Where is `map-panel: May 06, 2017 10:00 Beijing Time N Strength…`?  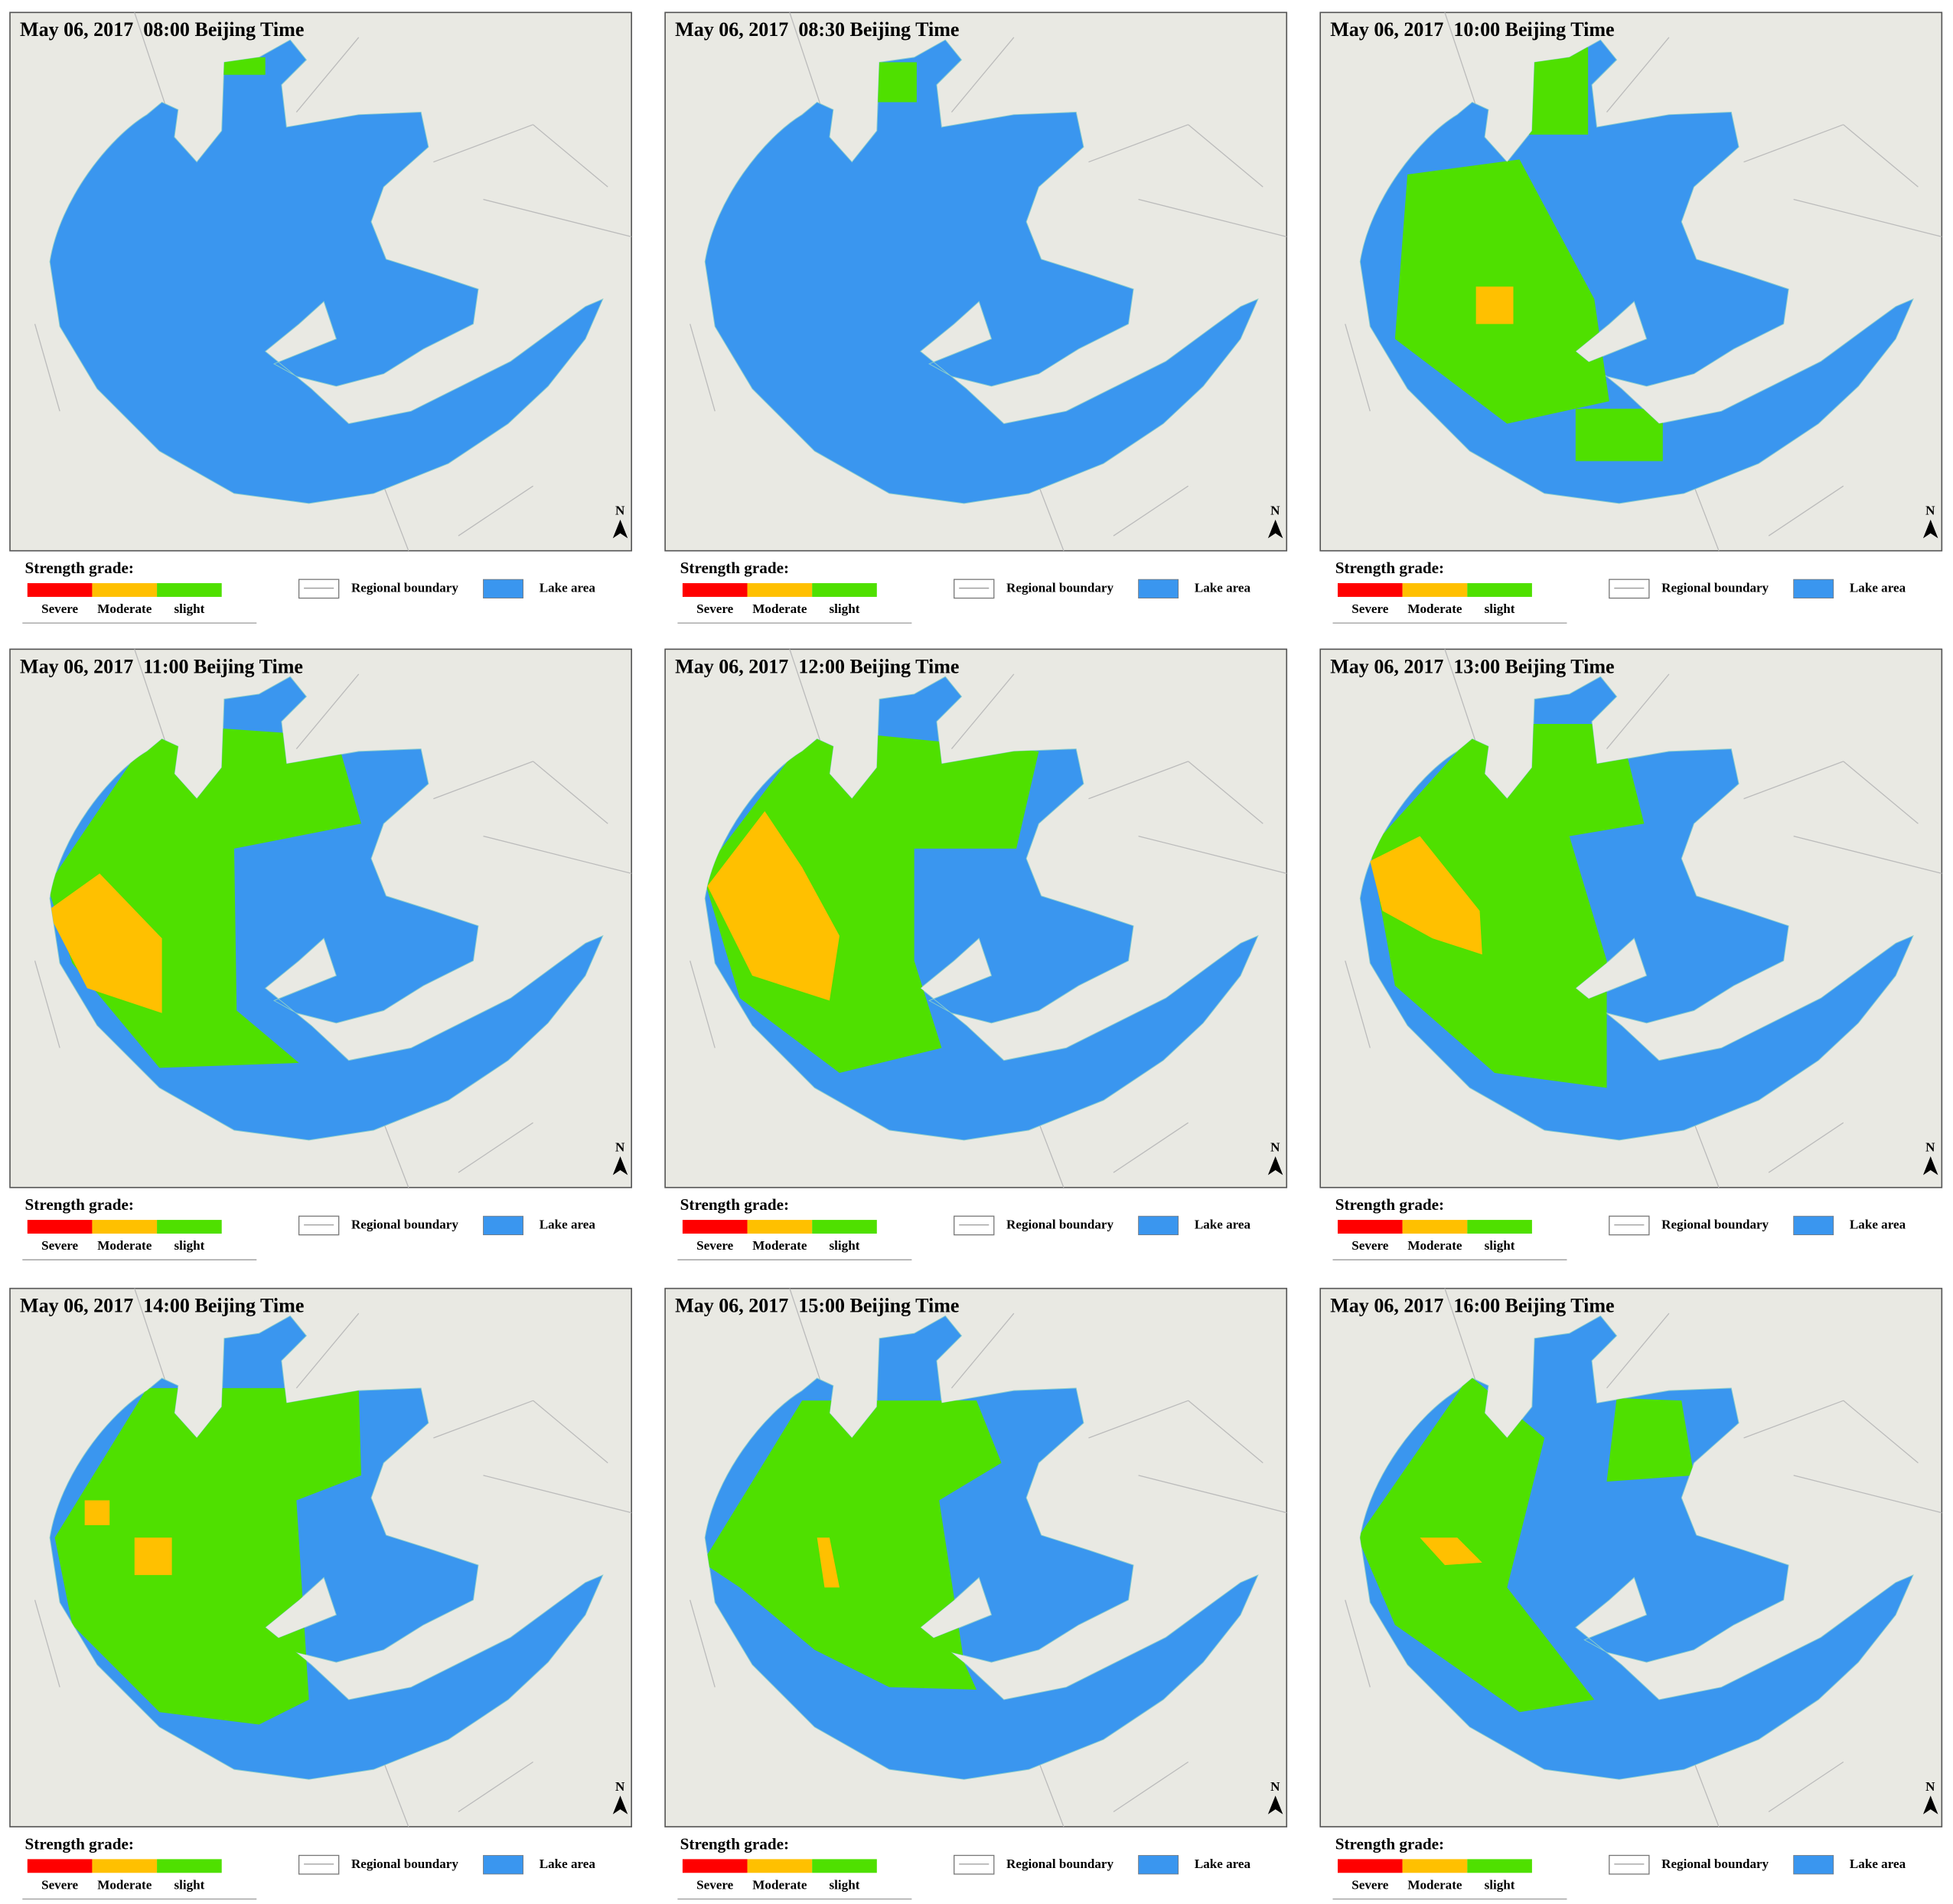 map-panel: May 06, 2017 10:00 Beijing Time N Strength… is located at coordinates (1631, 317).